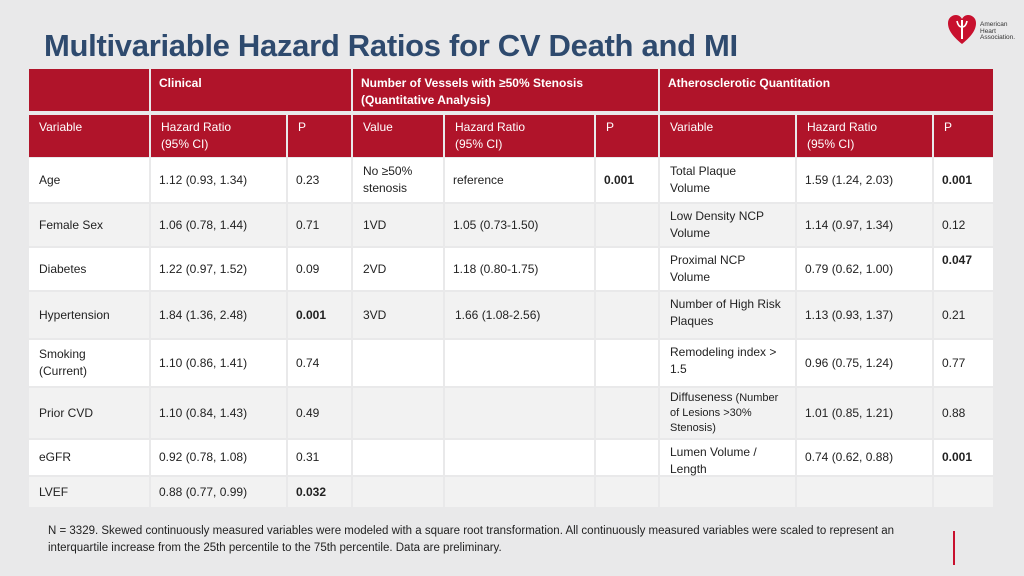  I want to click on cell-text: 1.14 (0.97, 1.34), so click(849, 224).